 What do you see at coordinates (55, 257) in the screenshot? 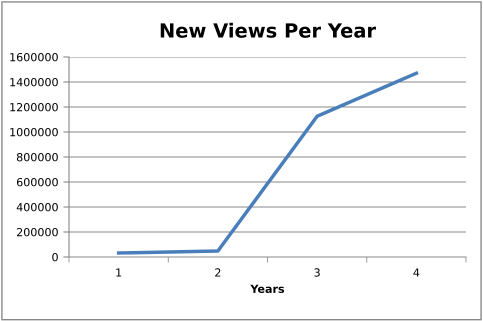
I see `y-tick-label: 0` at bounding box center [55, 257].